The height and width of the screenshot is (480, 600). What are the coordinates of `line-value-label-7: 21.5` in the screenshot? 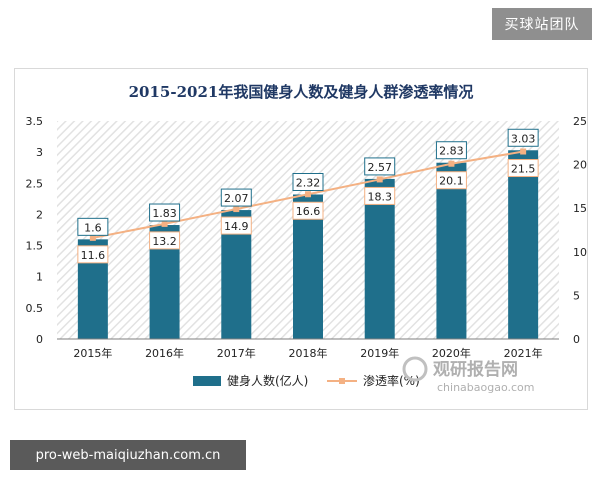 It's located at (523, 169).